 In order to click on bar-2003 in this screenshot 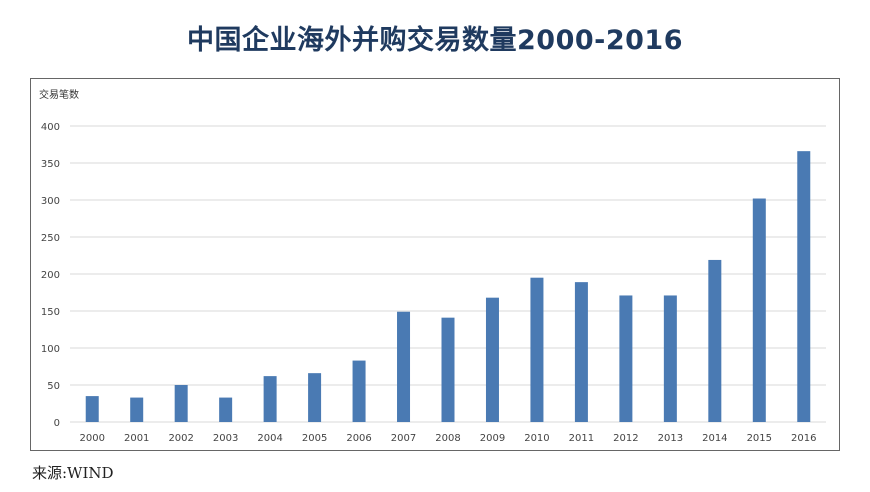, I will do `click(226, 409)`.